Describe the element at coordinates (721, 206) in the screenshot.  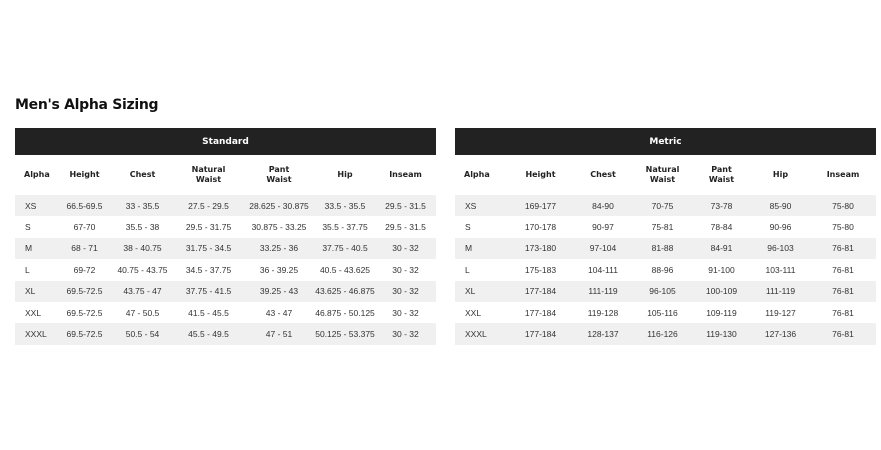
I see `table-cell: 73-78` at that location.